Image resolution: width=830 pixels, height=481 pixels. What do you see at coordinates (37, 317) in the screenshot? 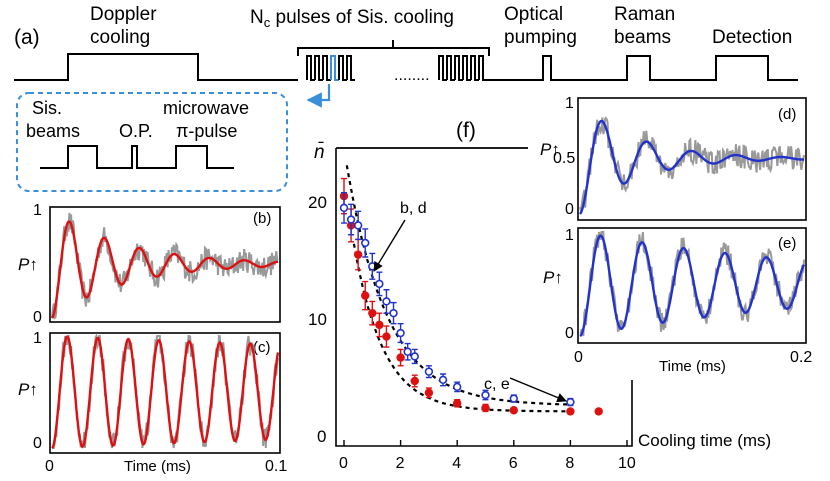
I see `panel-b-ytick-0: 0` at bounding box center [37, 317].